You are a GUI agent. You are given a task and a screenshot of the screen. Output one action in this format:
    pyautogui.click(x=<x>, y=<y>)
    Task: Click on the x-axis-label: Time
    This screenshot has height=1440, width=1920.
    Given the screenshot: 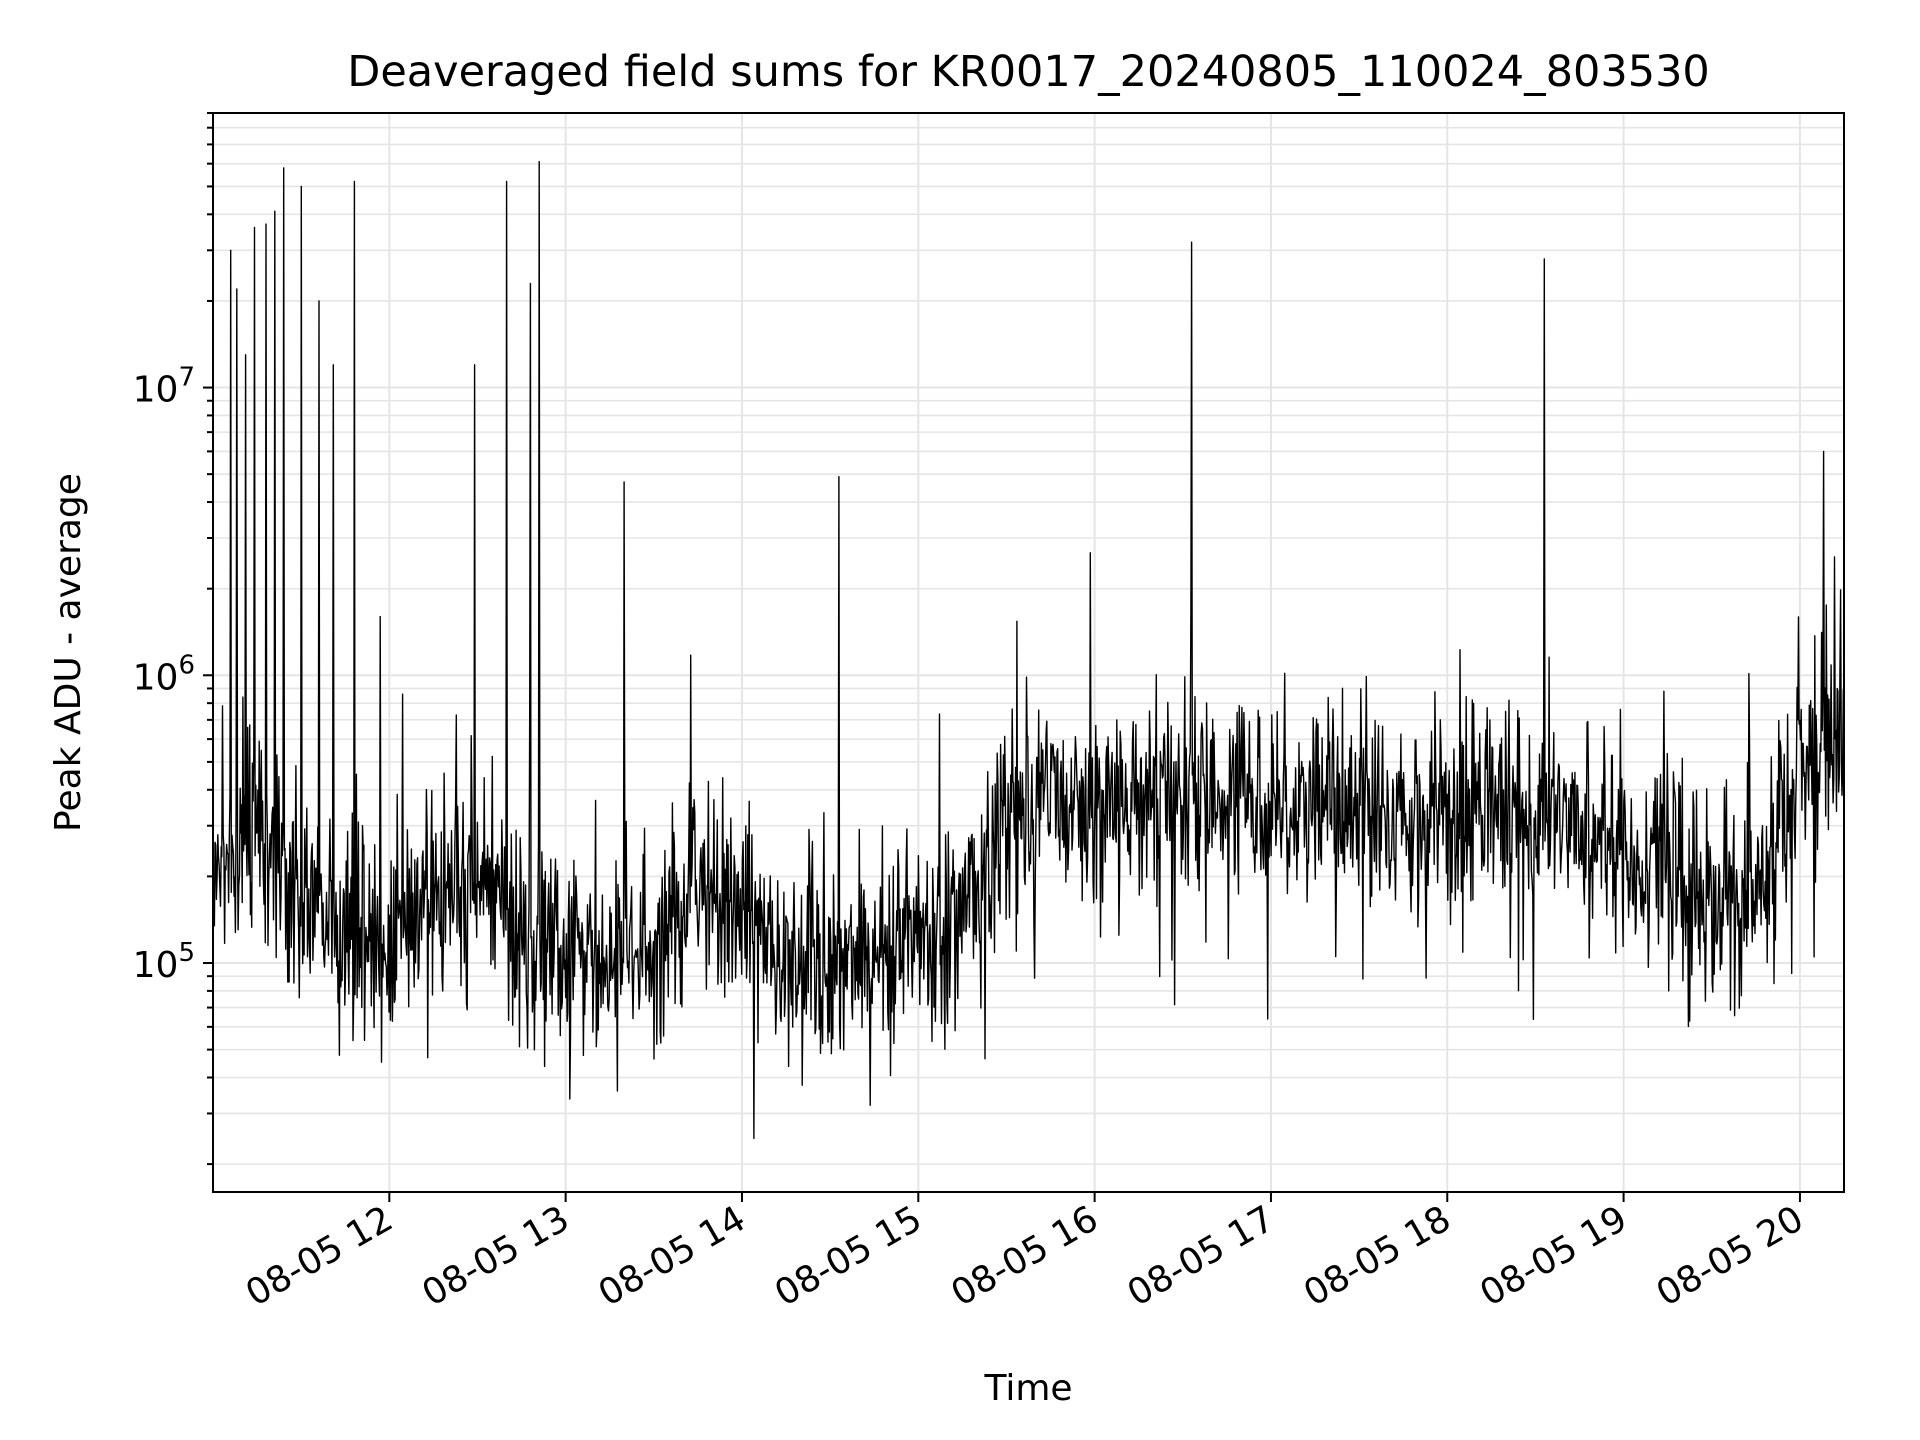 What is the action you would take?
    pyautogui.click(x=1027, y=1388)
    